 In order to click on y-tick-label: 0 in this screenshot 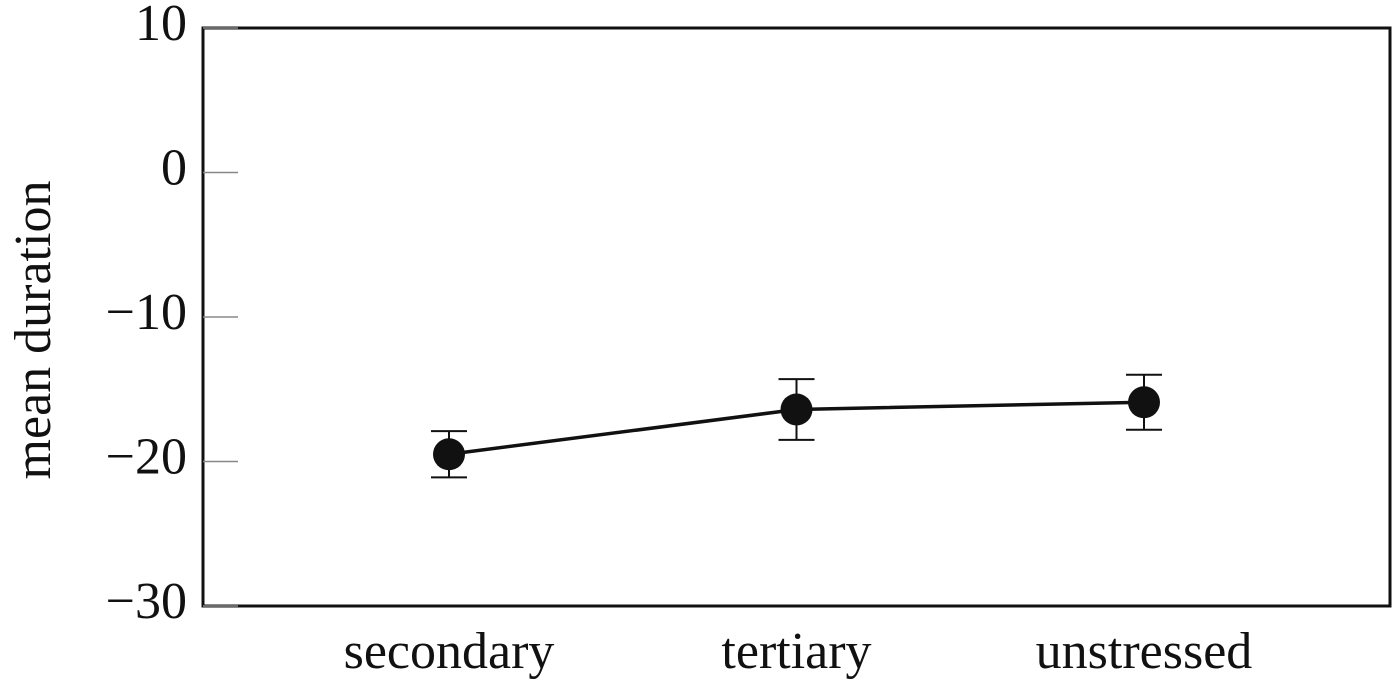, I will do `click(174, 167)`.